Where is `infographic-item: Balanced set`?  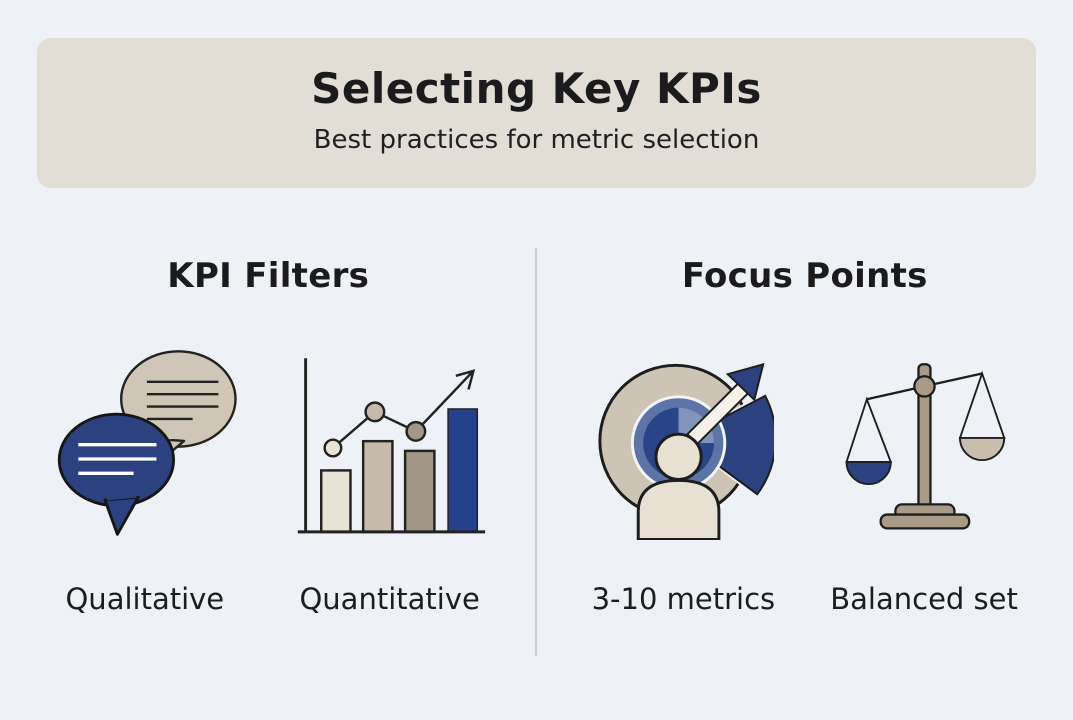 infographic-item: Balanced set is located at coordinates (924, 477).